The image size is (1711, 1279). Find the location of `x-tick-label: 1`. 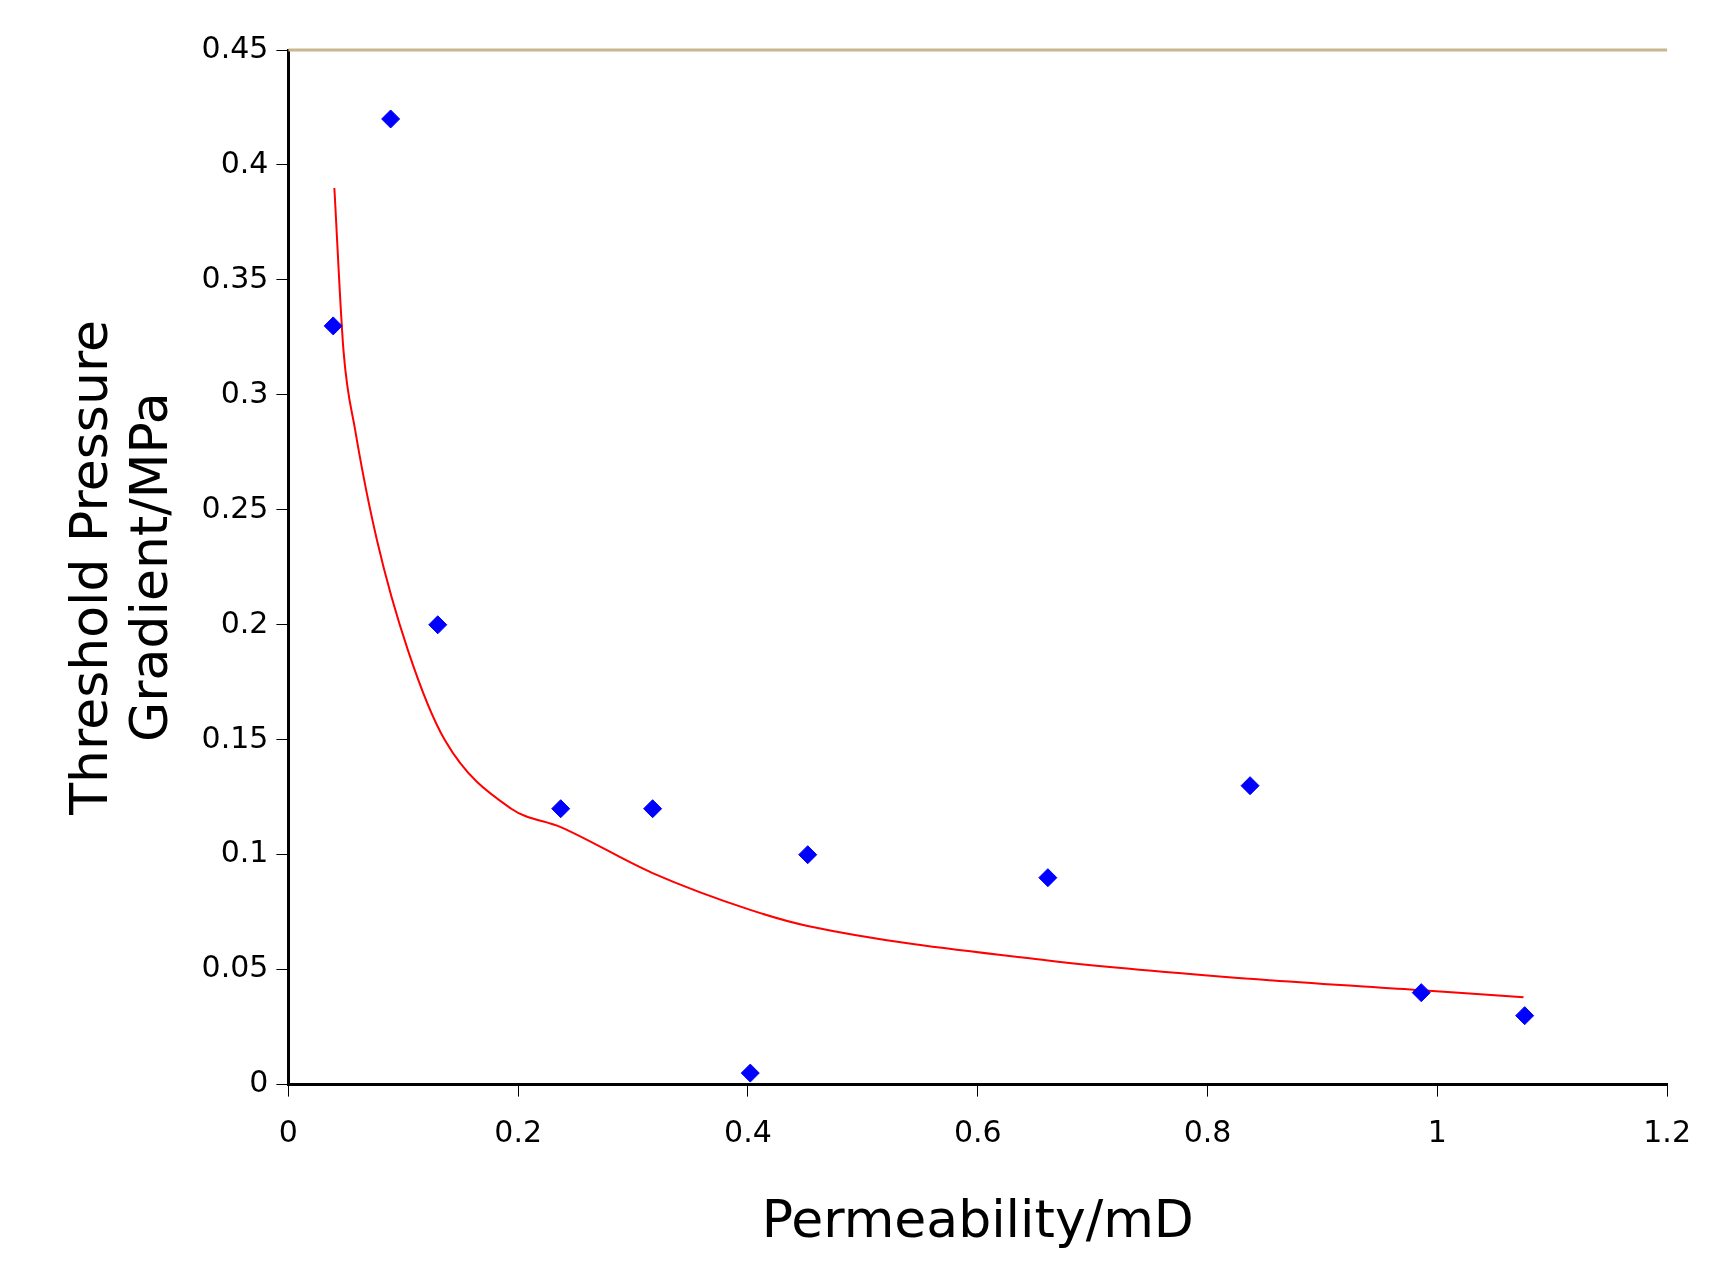

x-tick-label: 1 is located at coordinates (1437, 1132).